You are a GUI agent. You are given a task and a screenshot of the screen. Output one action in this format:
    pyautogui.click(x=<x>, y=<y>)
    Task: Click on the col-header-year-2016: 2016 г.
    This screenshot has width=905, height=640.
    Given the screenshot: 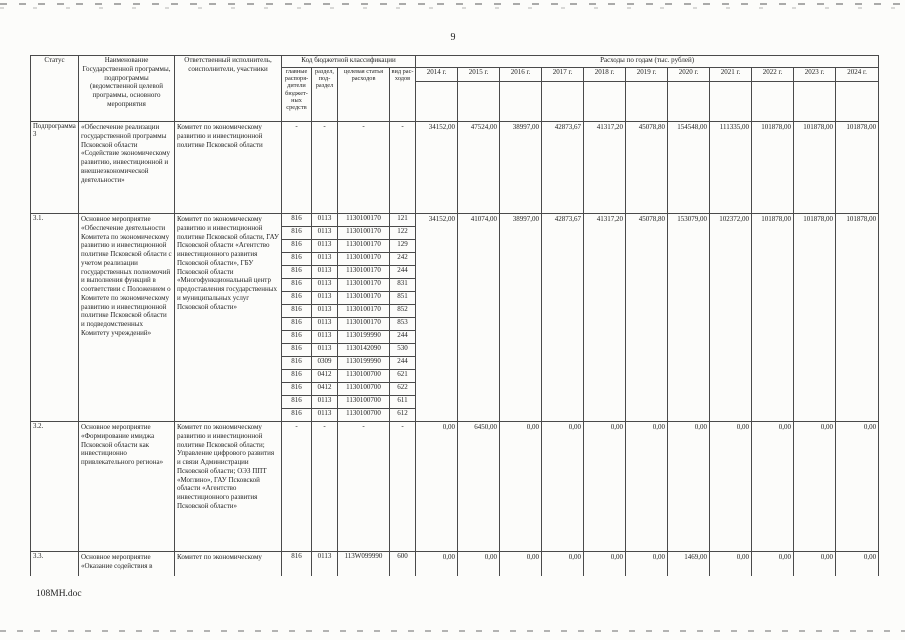 What is the action you would take?
    pyautogui.click(x=521, y=74)
    